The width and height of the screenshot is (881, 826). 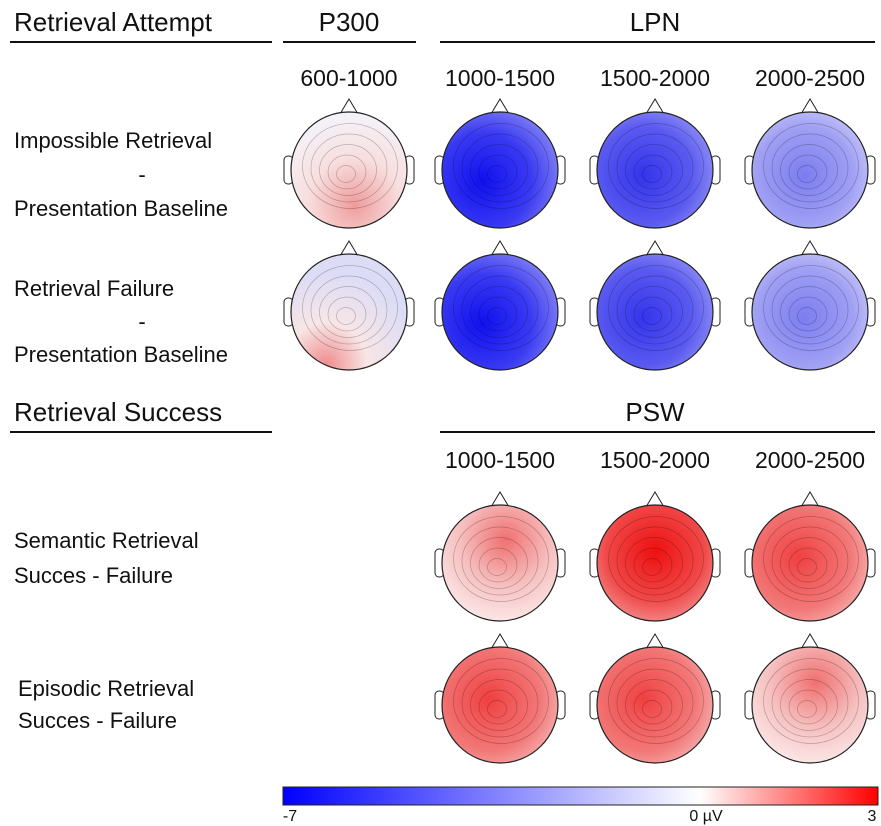 What do you see at coordinates (121, 208) in the screenshot?
I see `row-label: Presentation Baseline` at bounding box center [121, 208].